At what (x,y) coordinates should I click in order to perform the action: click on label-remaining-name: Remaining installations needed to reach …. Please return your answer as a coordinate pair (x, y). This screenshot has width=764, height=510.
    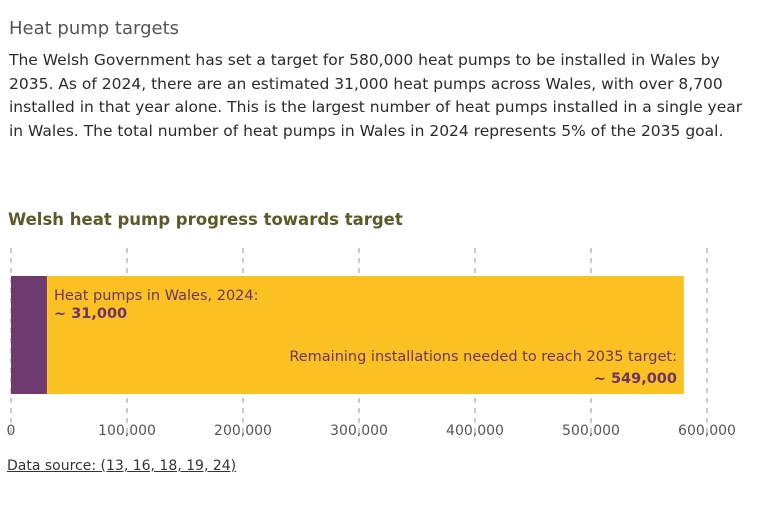
    Looking at the image, I should click on (483, 357).